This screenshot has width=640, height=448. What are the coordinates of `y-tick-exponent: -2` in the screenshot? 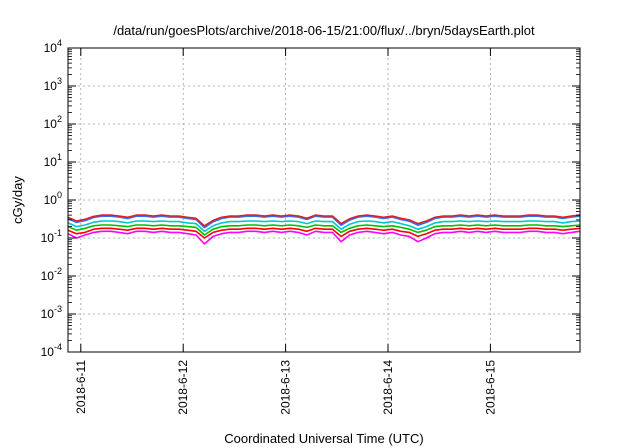 It's located at (58, 271).